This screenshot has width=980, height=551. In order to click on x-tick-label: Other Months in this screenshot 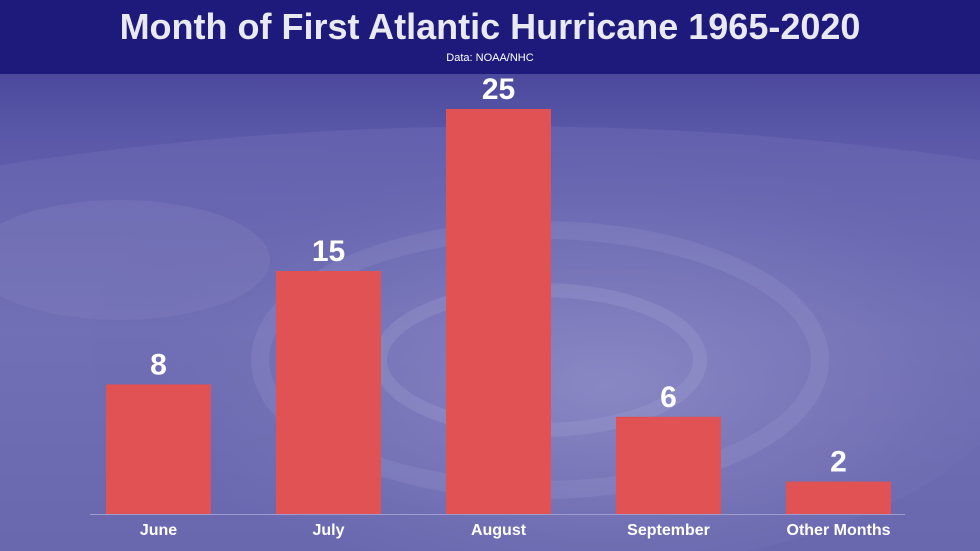, I will do `click(839, 530)`.